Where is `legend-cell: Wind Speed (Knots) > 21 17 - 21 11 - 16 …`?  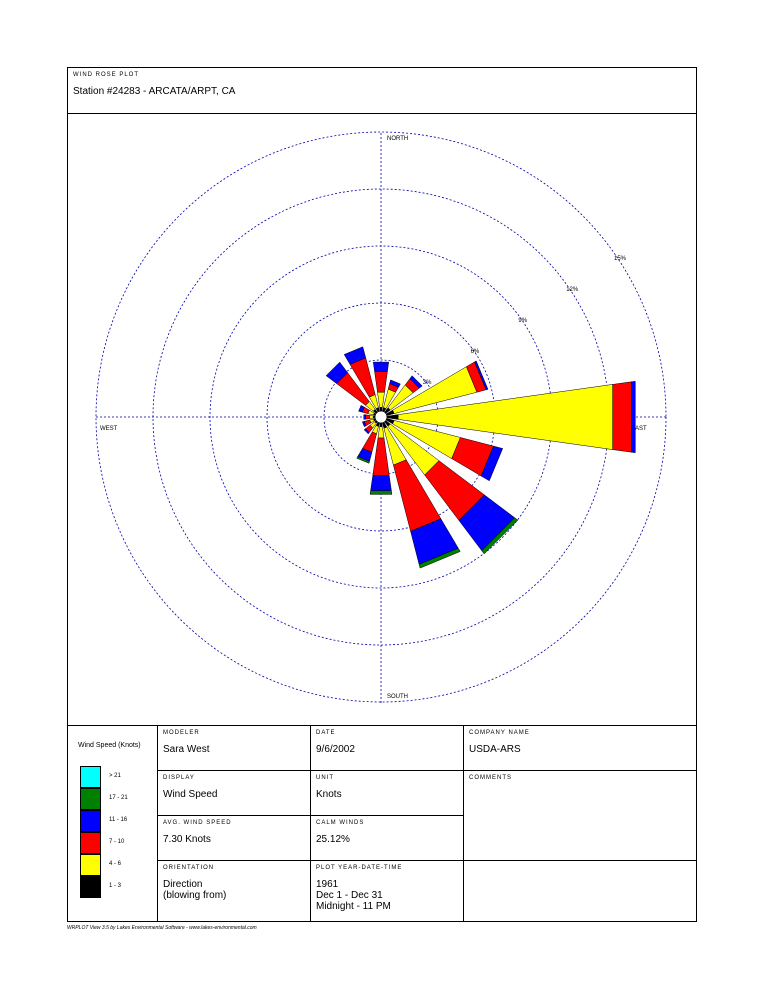
legend-cell: Wind Speed (Knots) > 21 17 - 21 11 - 16 … is located at coordinates (113, 824).